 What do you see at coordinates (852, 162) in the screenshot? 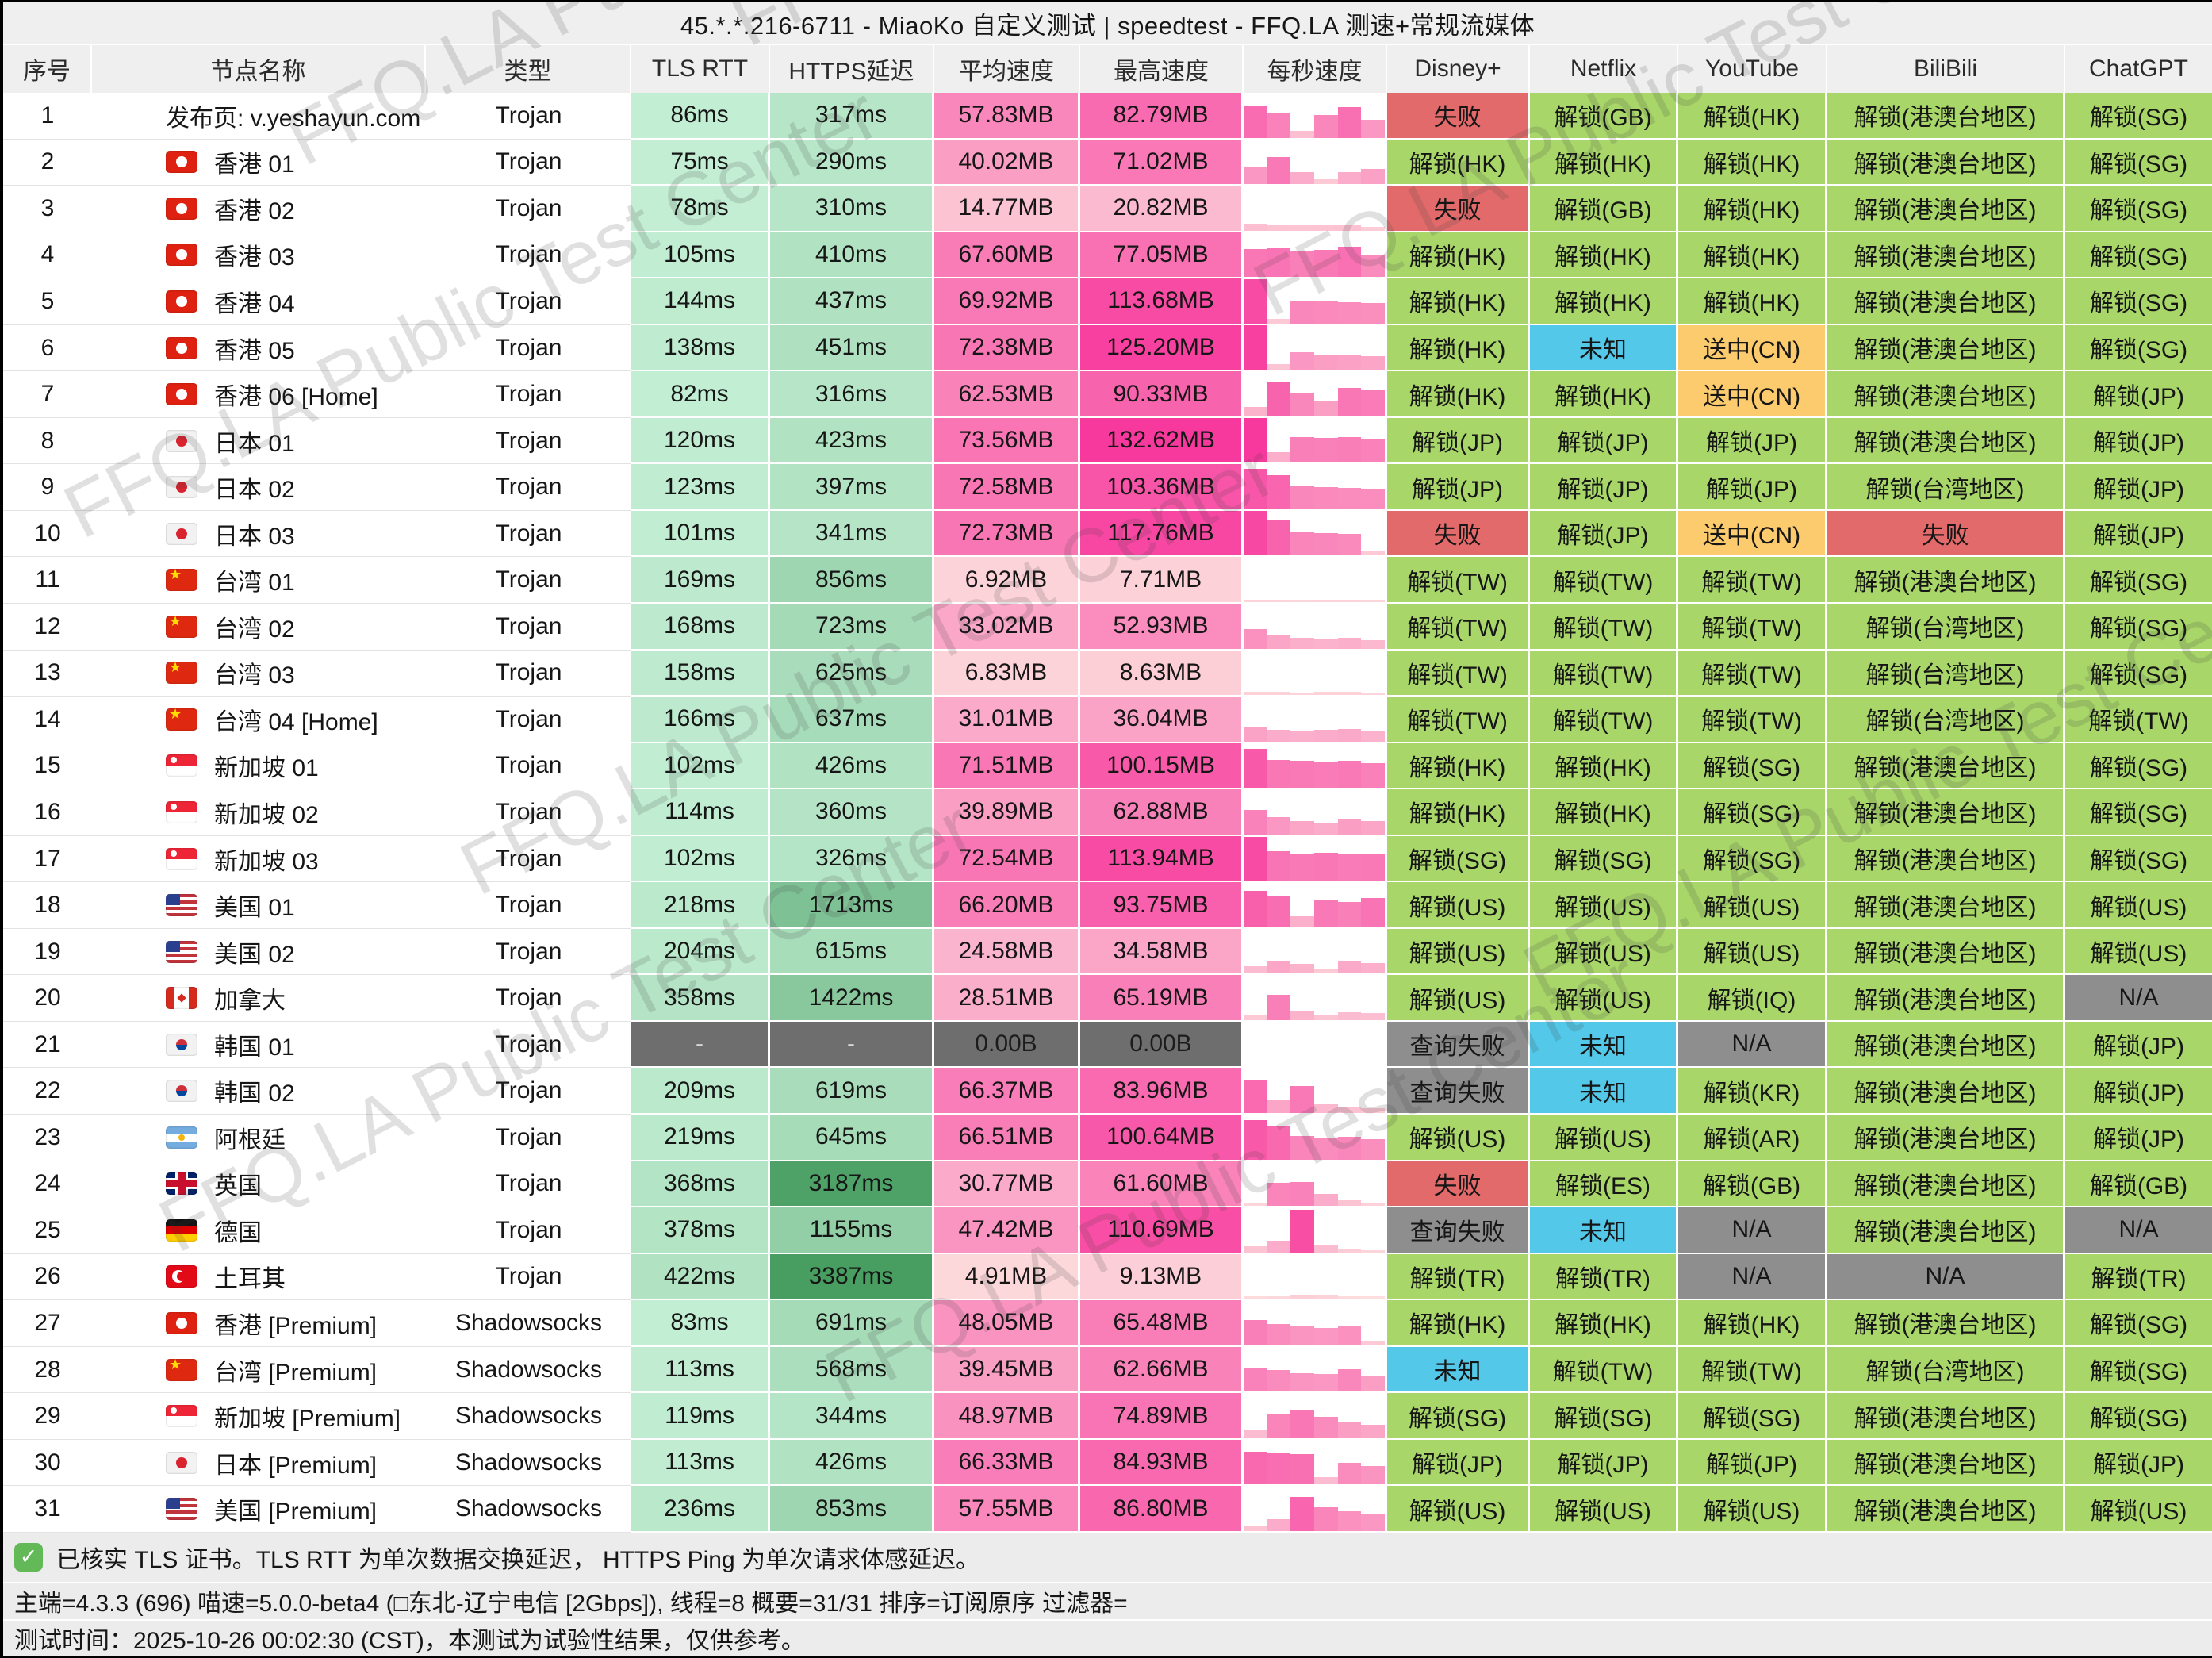
I see `https-latency-cell: 290ms` at bounding box center [852, 162].